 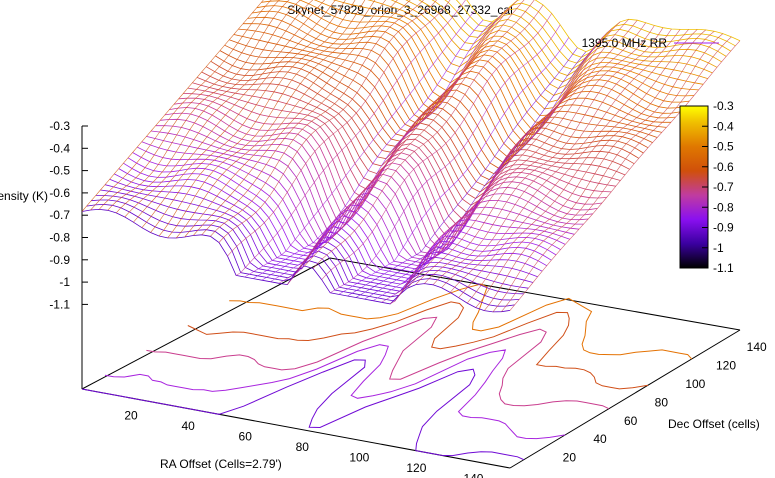 What do you see at coordinates (625, 43) in the screenshot?
I see `legend-entry-label: 1395.0 MHz RR` at bounding box center [625, 43].